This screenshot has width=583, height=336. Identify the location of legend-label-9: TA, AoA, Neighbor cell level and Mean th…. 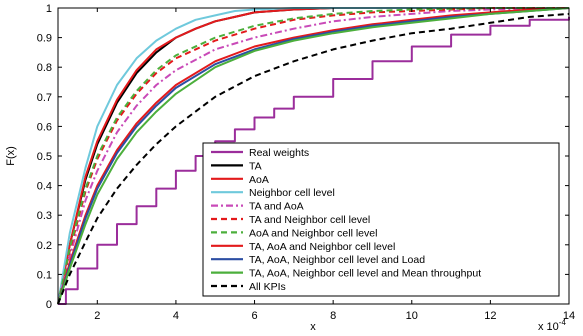
(365, 274).